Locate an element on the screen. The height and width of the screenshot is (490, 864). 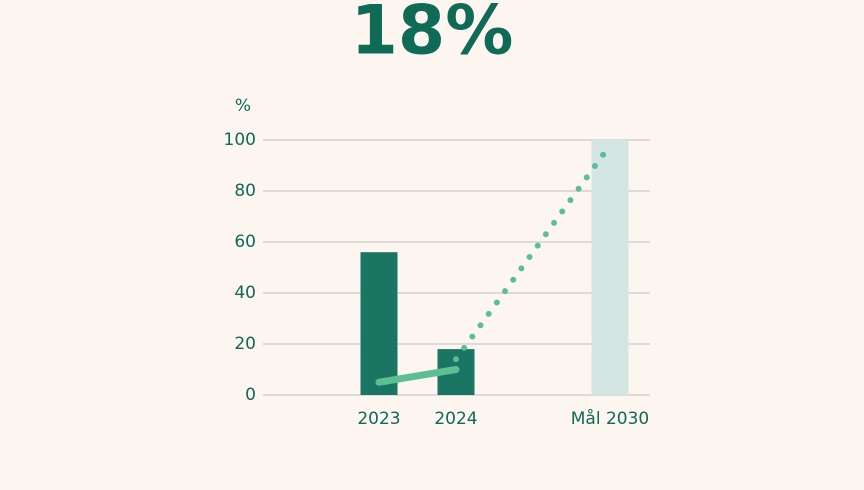
y-tick-label: 20 is located at coordinates (245, 344).